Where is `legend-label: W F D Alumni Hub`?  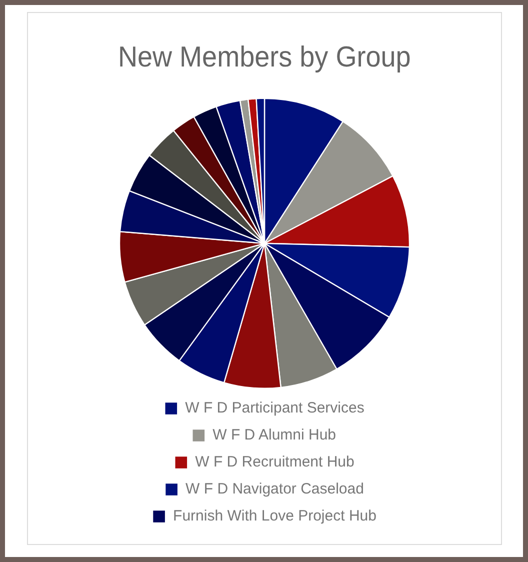
legend-label: W F D Alumni Hub is located at coordinates (274, 435).